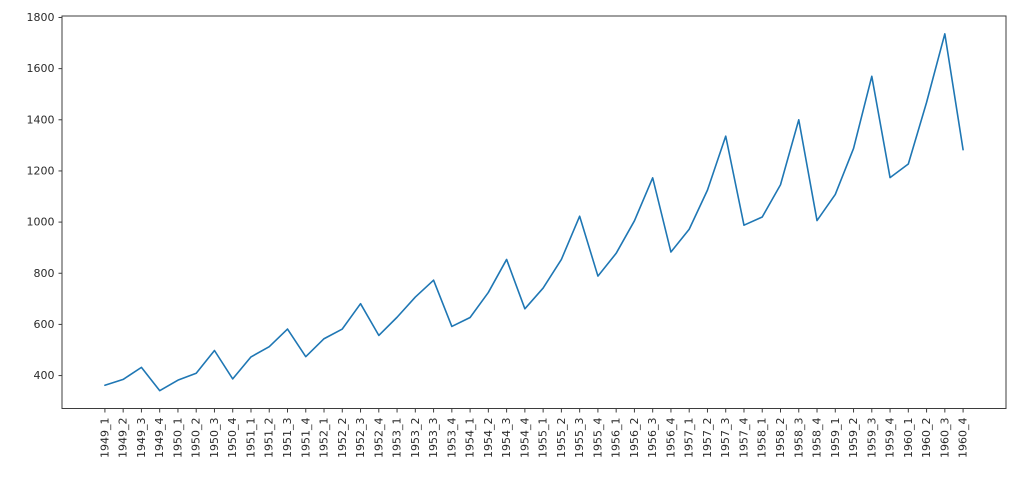  What do you see at coordinates (579, 438) in the screenshot?
I see `x-tick-label: 1955_3` at bounding box center [579, 438].